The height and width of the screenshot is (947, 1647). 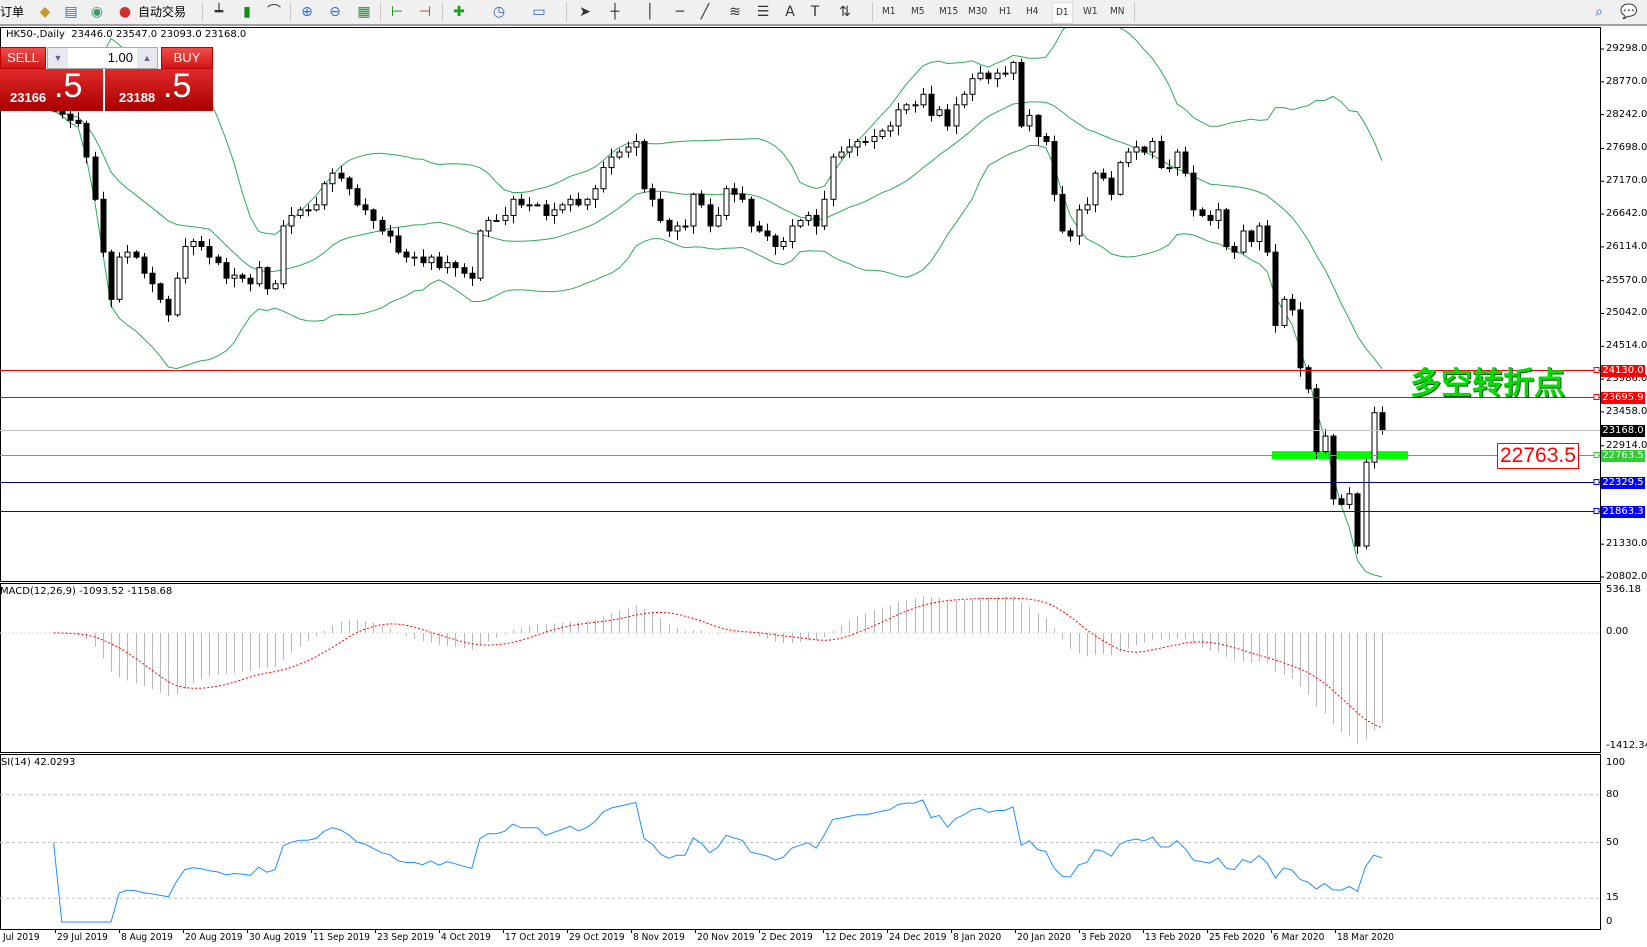 I want to click on data-window-icon: ▤, so click(x=71, y=12).